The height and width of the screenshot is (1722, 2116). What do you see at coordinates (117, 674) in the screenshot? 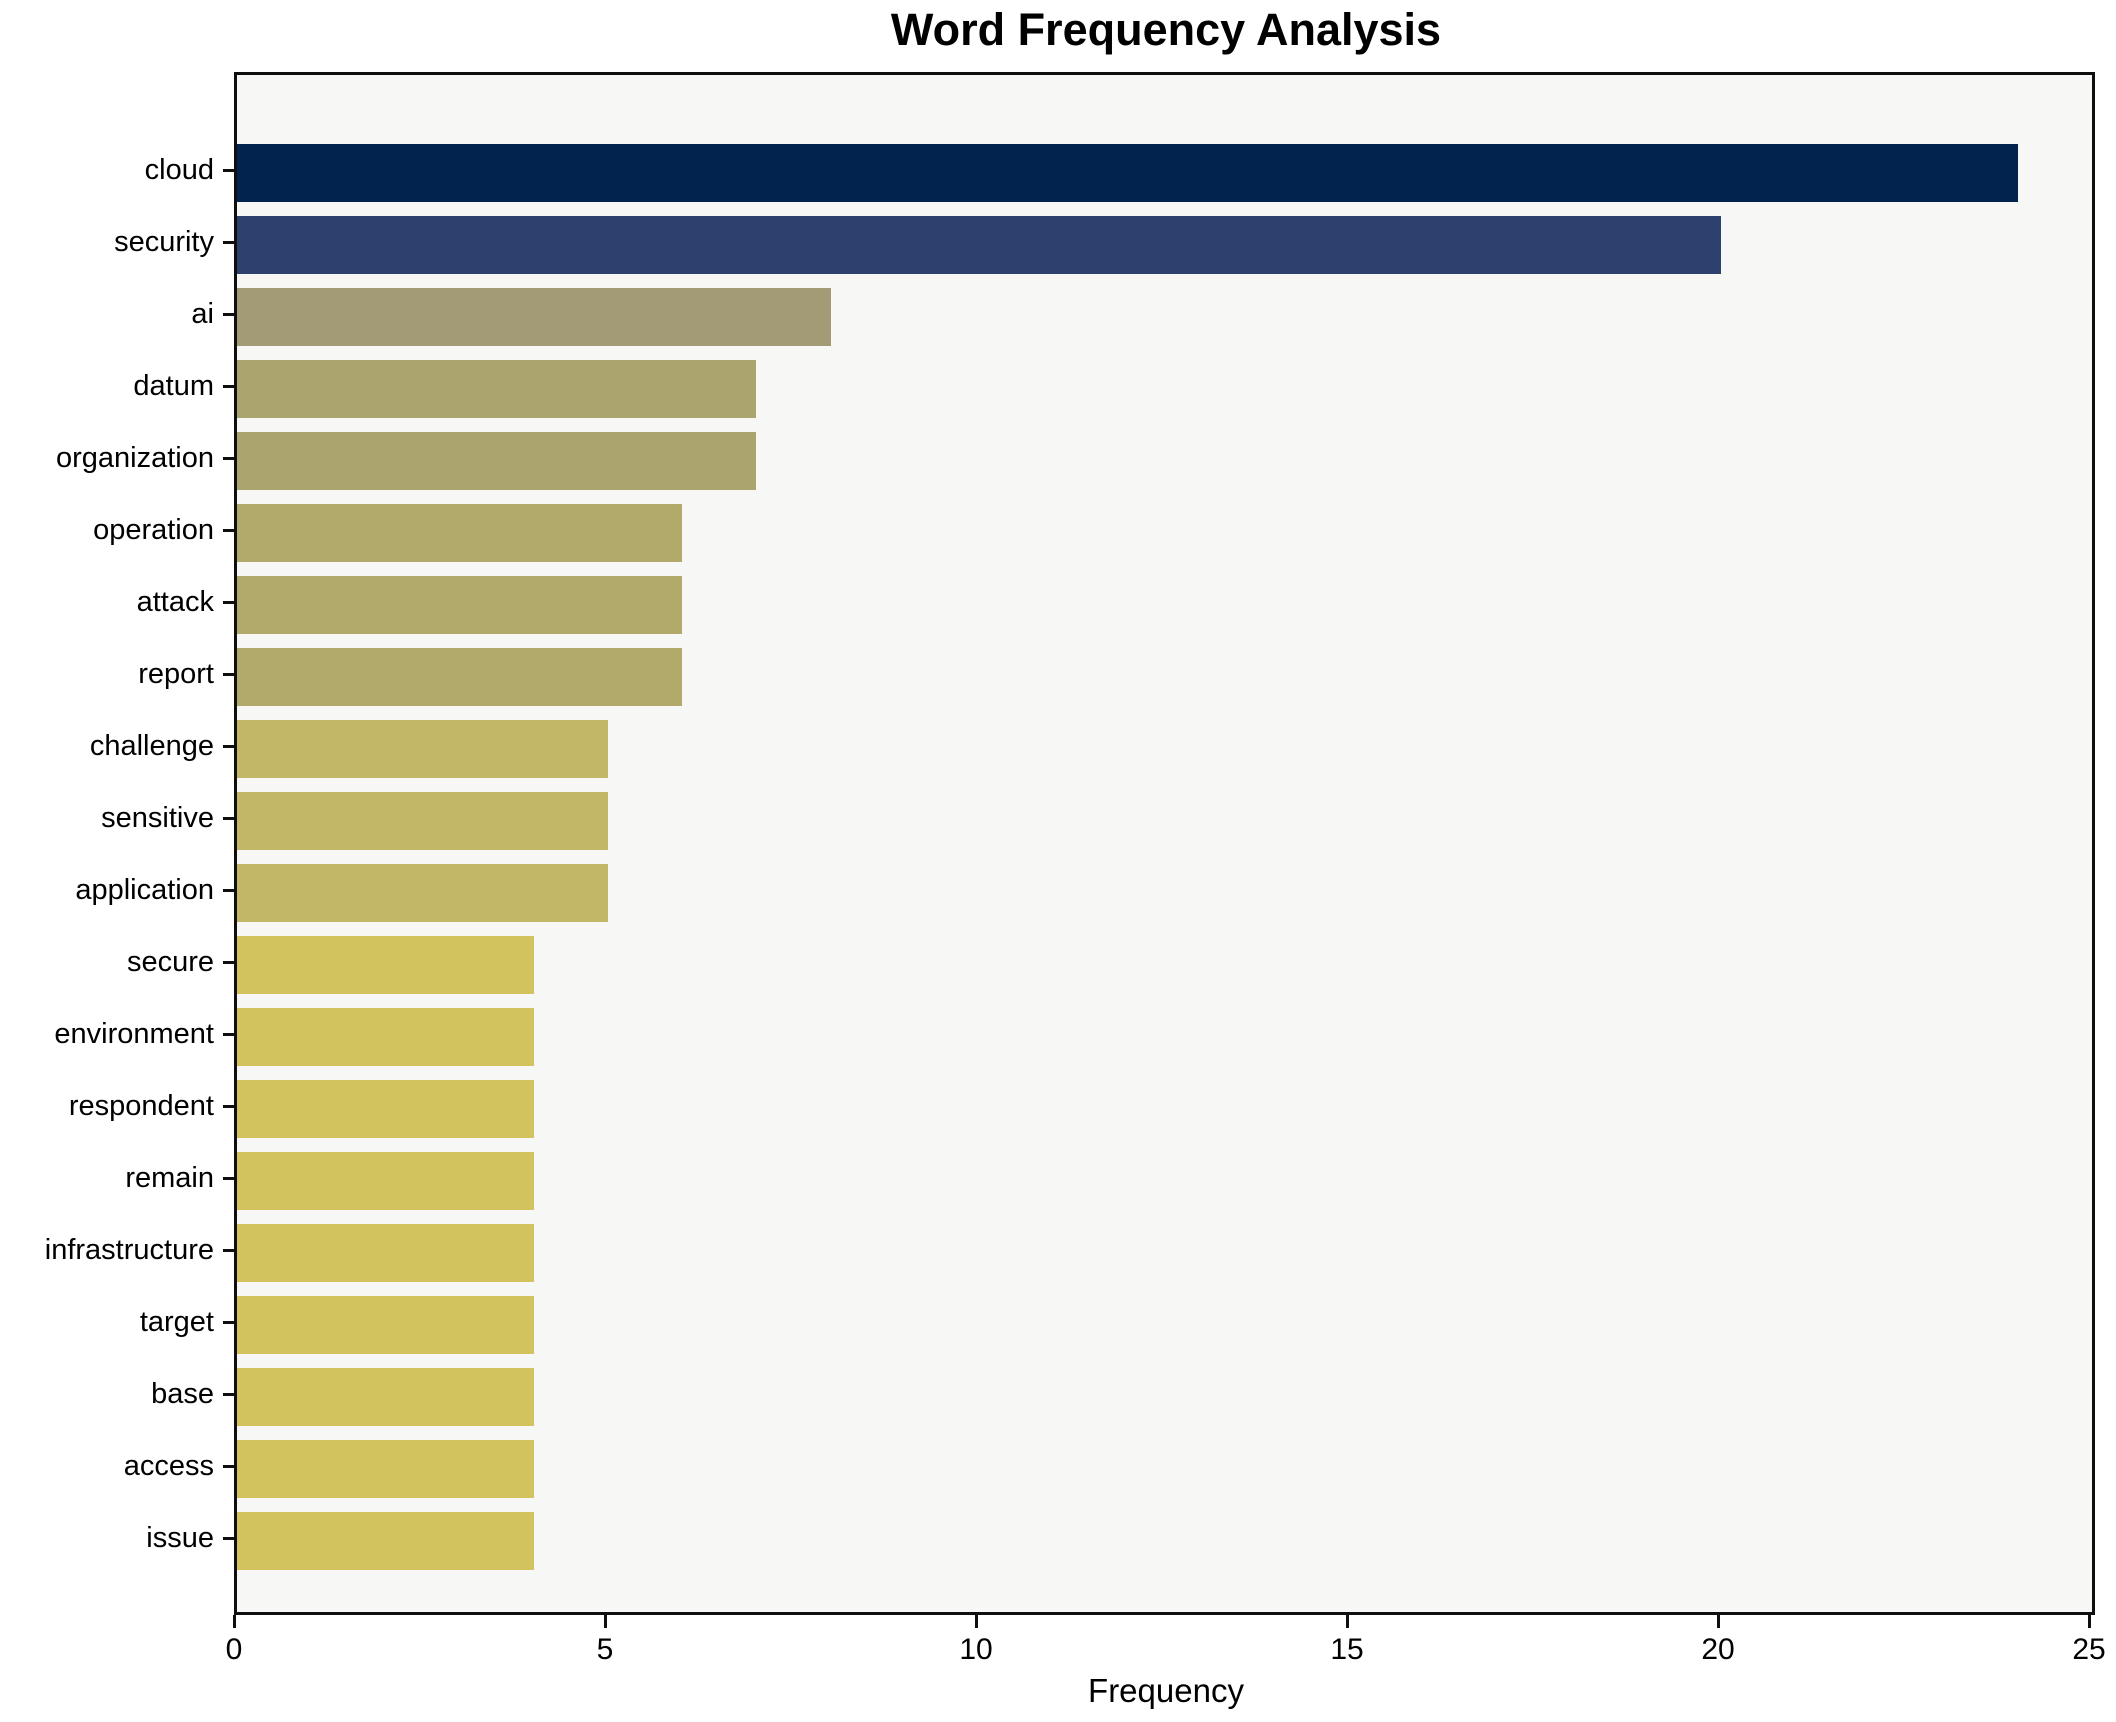
I see `y-row: report` at bounding box center [117, 674].